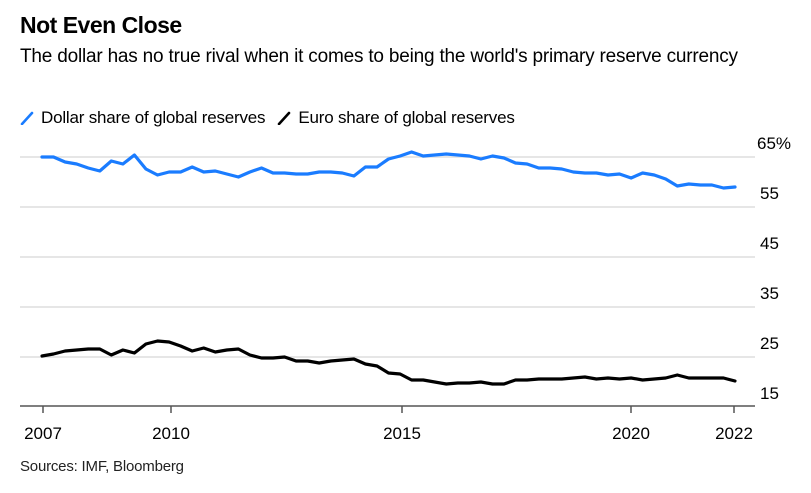 Image resolution: width=811 pixels, height=493 pixels. What do you see at coordinates (43, 433) in the screenshot?
I see `x-tick-label: 2007` at bounding box center [43, 433].